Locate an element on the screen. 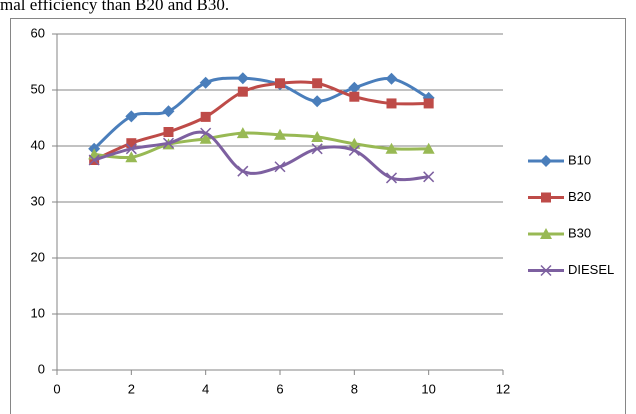 This screenshot has width=636, height=414. x-tick-label: 8 is located at coordinates (354, 388).